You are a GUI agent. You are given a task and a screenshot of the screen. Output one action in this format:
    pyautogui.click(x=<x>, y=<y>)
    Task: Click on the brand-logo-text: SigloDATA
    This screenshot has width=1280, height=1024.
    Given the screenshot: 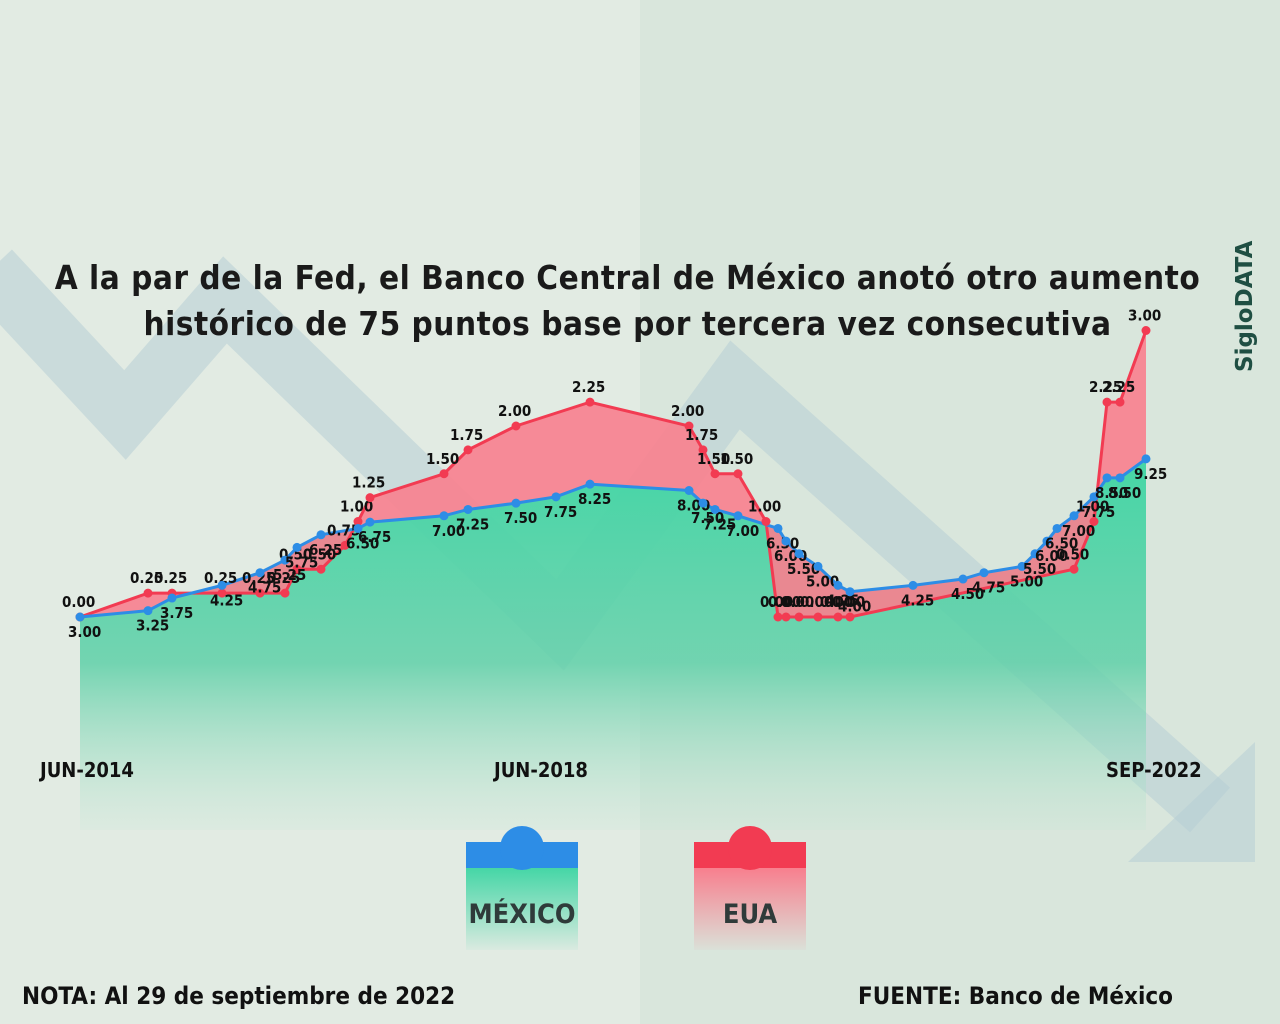 What is the action you would take?
    pyautogui.click(x=1245, y=306)
    